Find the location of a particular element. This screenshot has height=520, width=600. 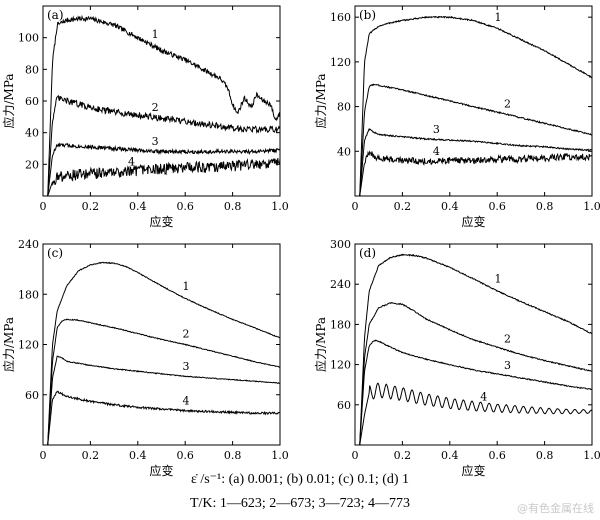

watermark: @有色金属在线 is located at coordinates (555, 508).